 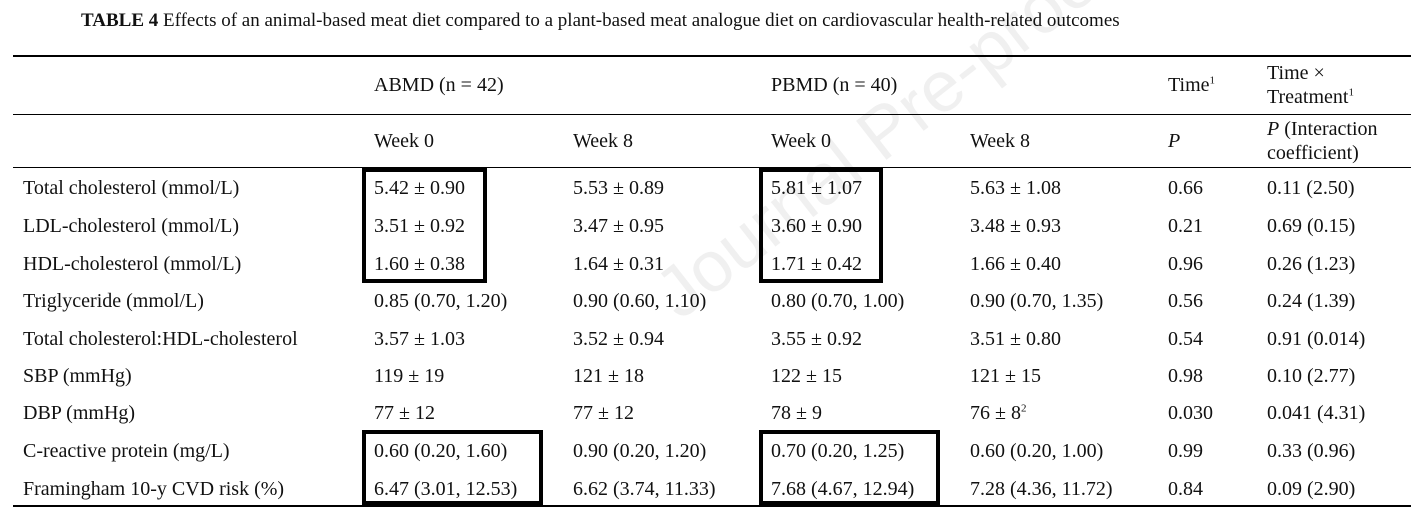 I want to click on pbmd-week8-value: 3.48 ± 0.93, so click(x=1015, y=226).